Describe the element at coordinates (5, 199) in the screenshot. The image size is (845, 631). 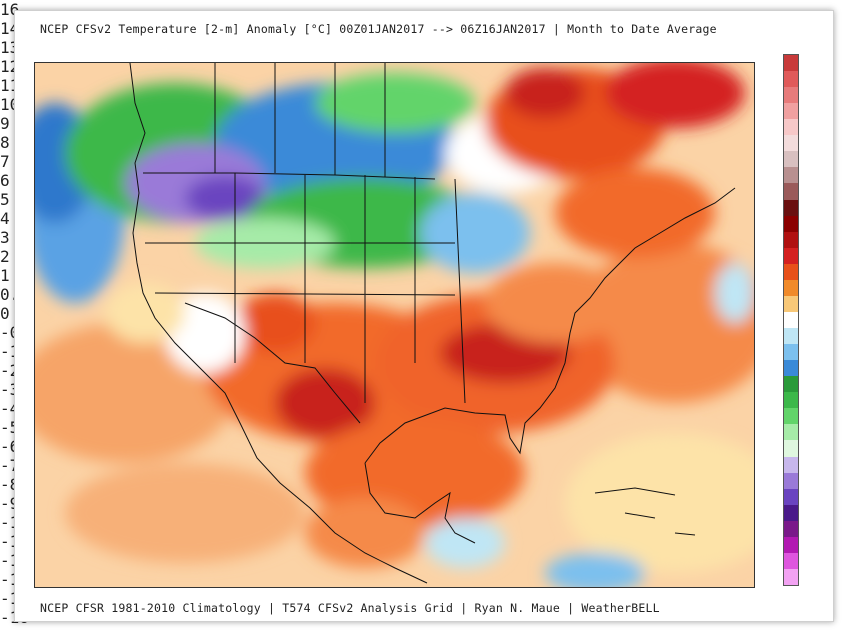
I see `colorbar-tick-label: 5` at that location.